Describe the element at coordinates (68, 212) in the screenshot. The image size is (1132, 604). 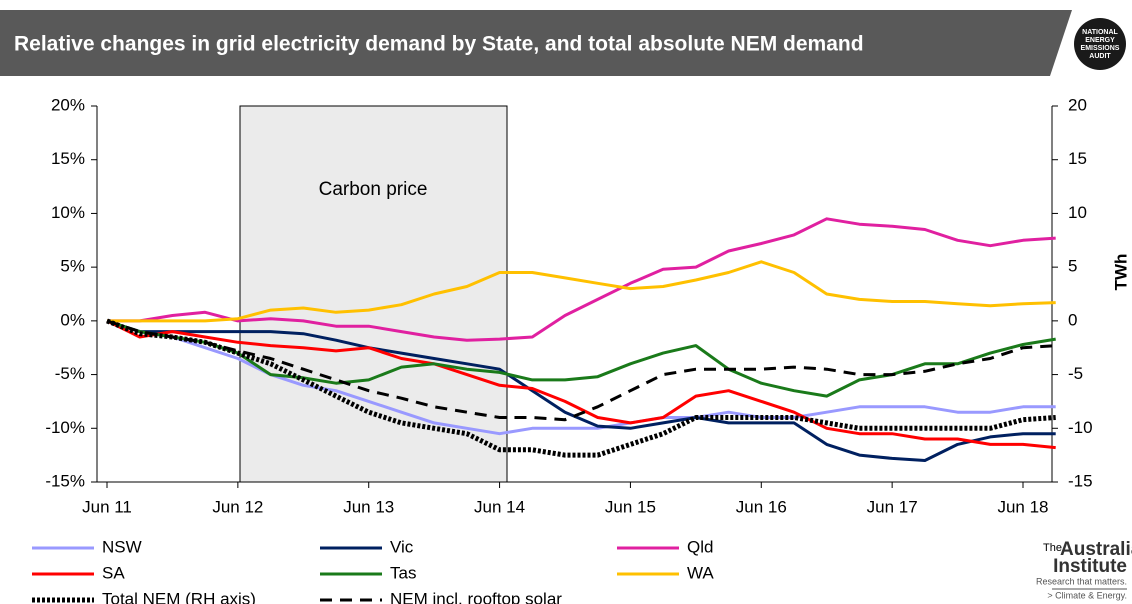
I see `y-tick-label: 10%` at that location.